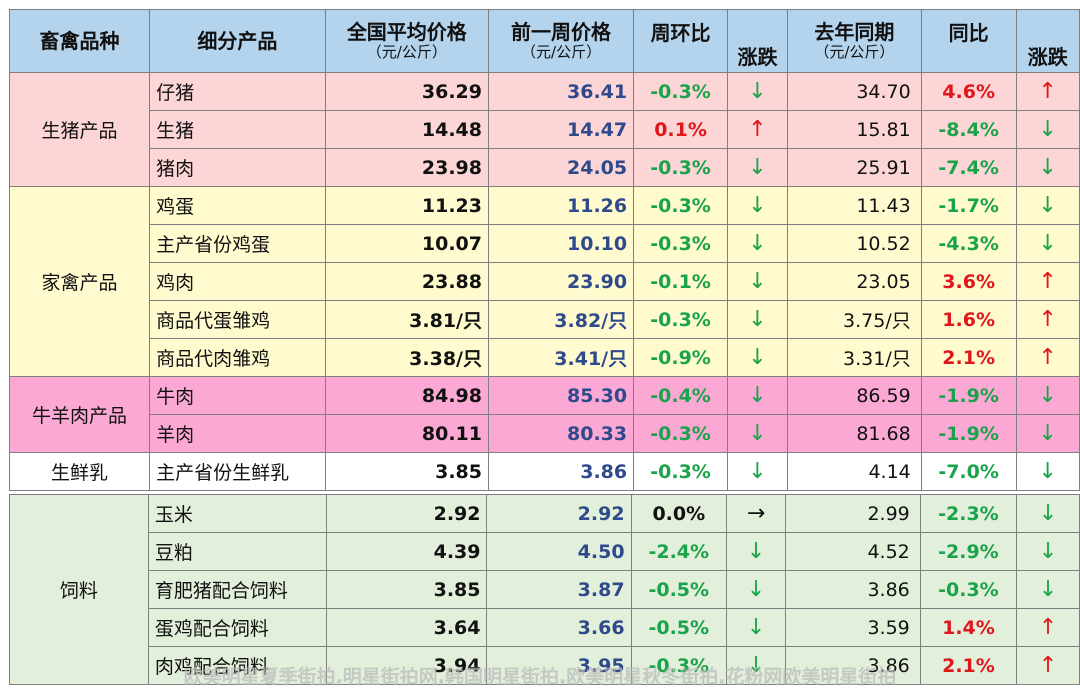 Image resolution: width=1080 pixels, height=691 pixels. What do you see at coordinates (237, 395) in the screenshot?
I see `product-name: 牛肉` at bounding box center [237, 395].